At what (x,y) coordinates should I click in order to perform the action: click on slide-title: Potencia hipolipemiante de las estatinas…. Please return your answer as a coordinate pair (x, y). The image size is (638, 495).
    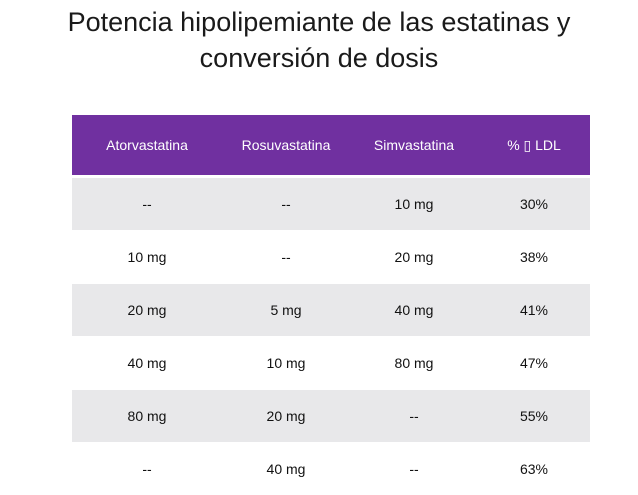
    Looking at the image, I should click on (319, 40).